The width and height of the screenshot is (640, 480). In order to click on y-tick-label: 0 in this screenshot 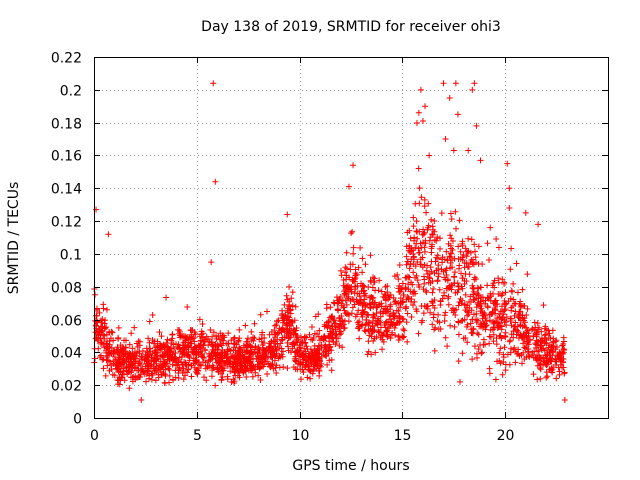, I will do `click(77, 420)`.